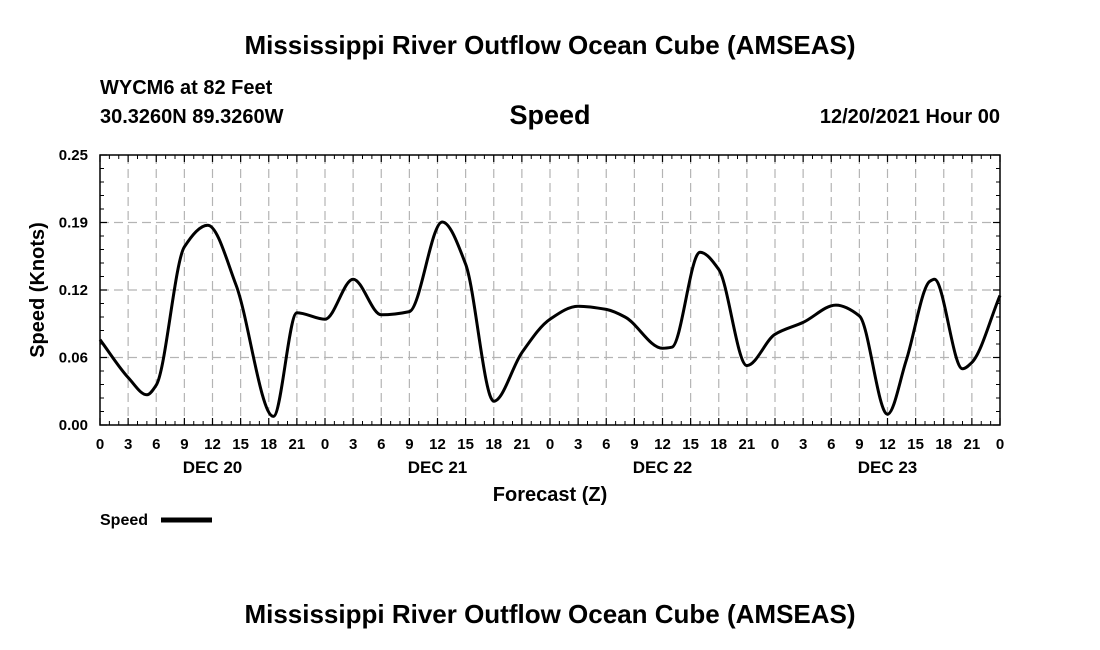  What do you see at coordinates (192, 117) in the screenshot?
I see `coordinates-label: 30.3260N 89.3260W` at bounding box center [192, 117].